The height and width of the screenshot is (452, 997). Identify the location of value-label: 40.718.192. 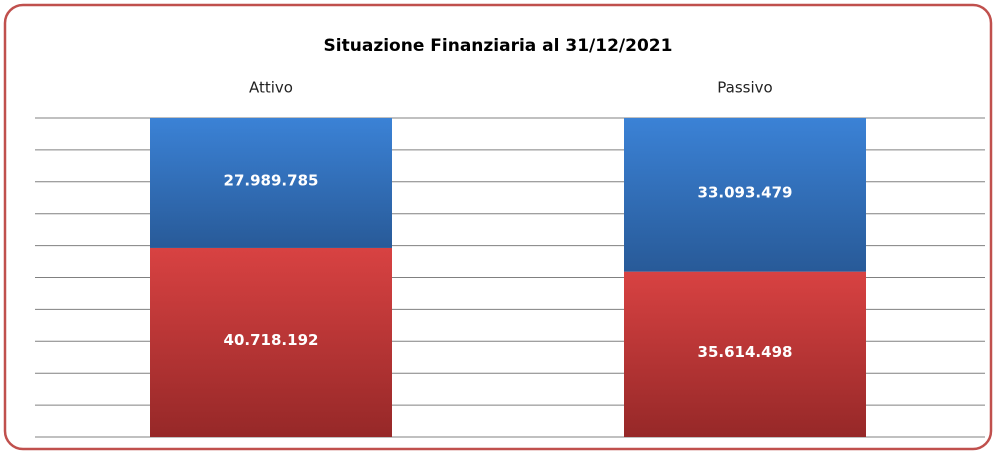
(271, 340).